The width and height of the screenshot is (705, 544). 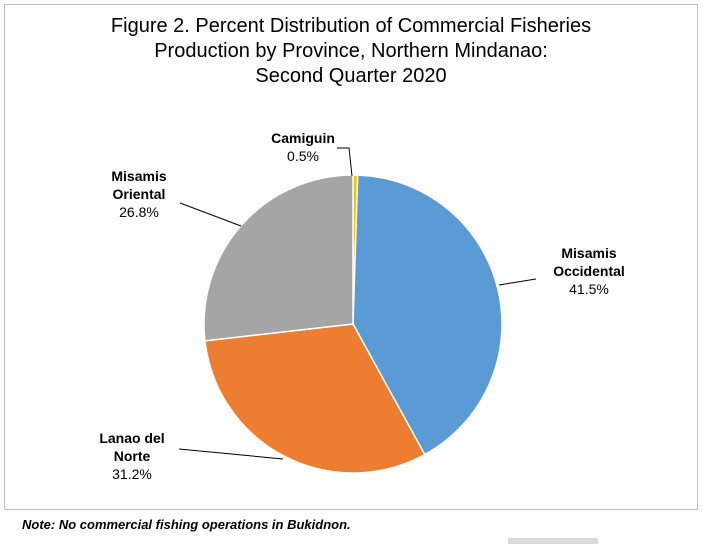 I want to click on slice-value-label: 26.8%, so click(x=139, y=212).